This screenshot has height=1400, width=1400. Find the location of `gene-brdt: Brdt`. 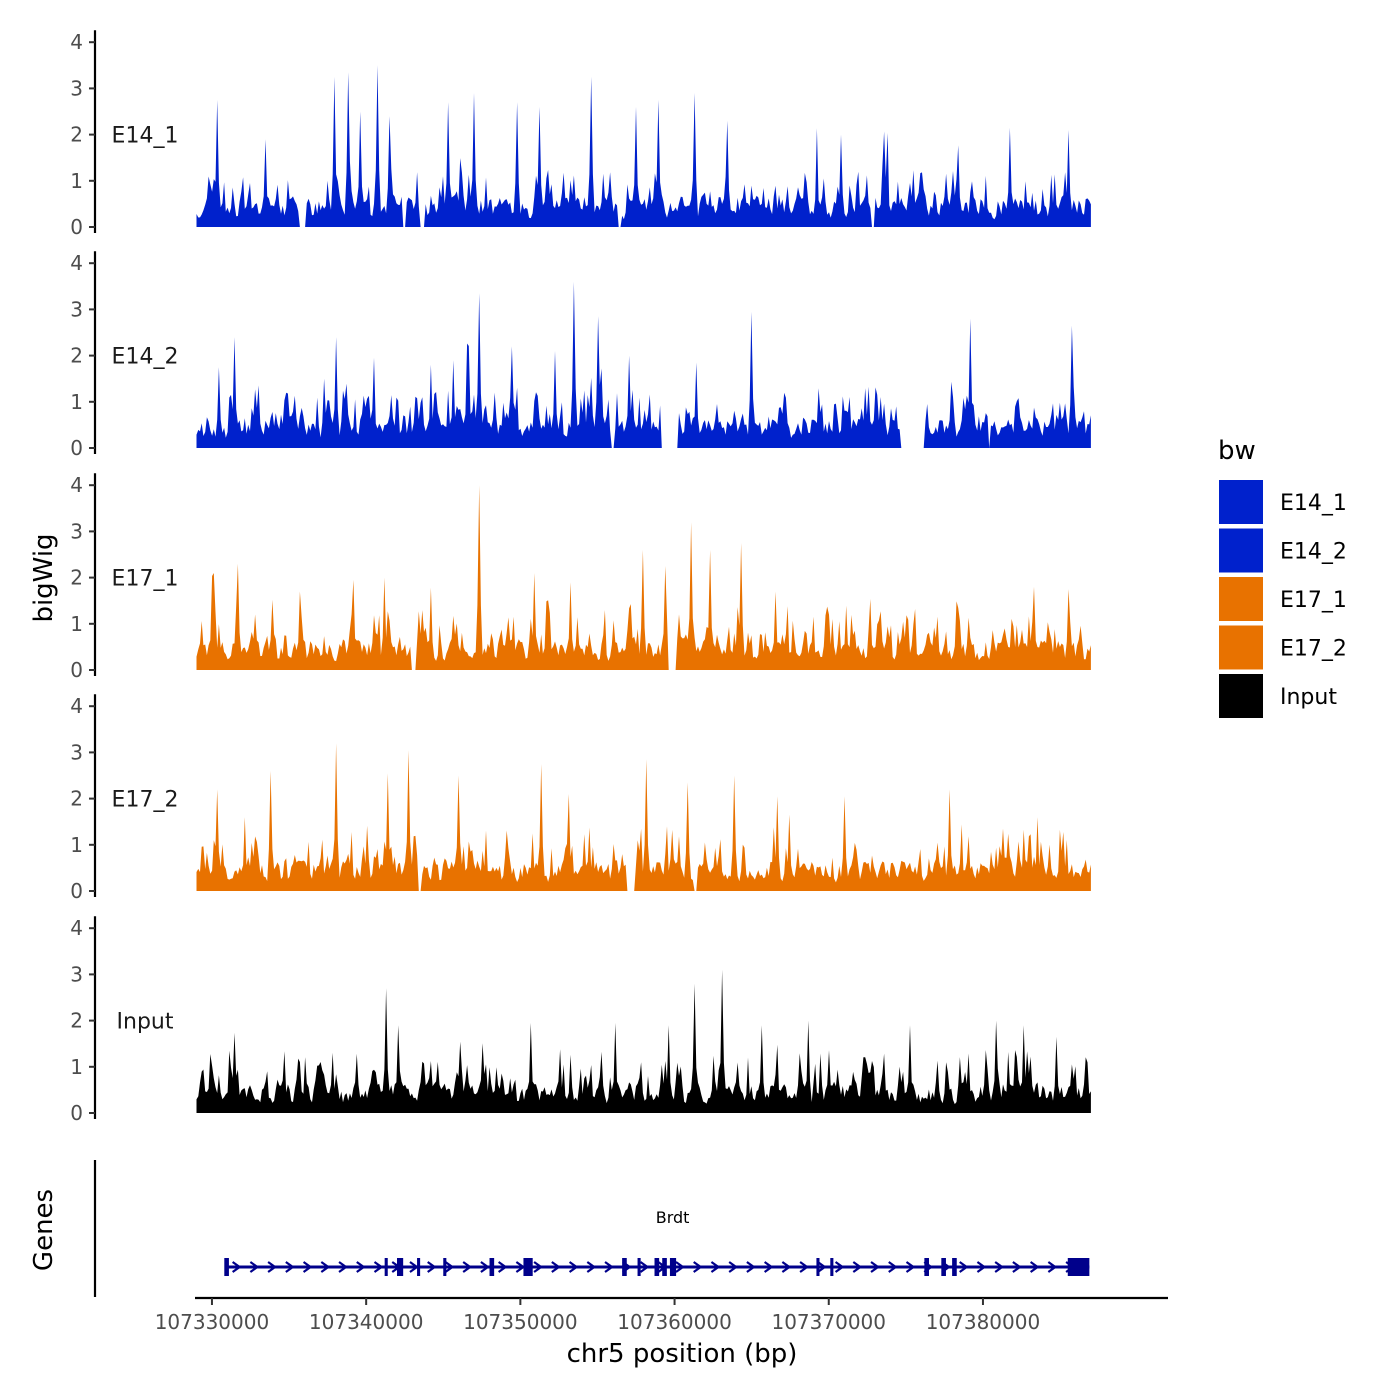

gene-brdt: Brdt is located at coordinates (657, 1242).